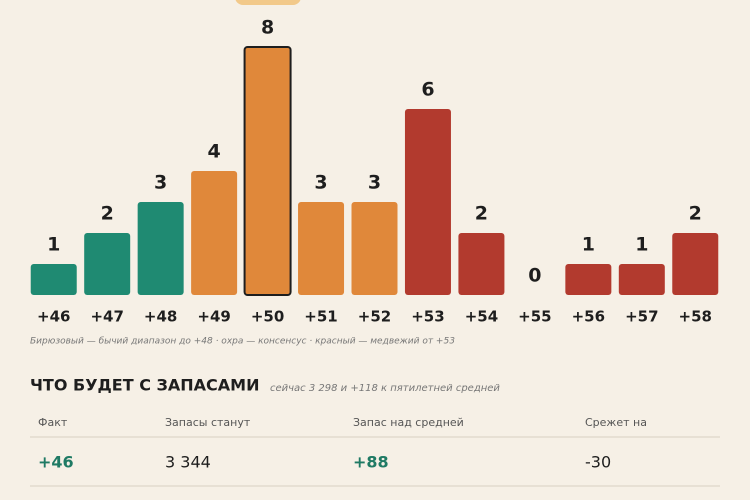 The height and width of the screenshot is (500, 750). I want to click on x-tick-label: +47, so click(106, 317).